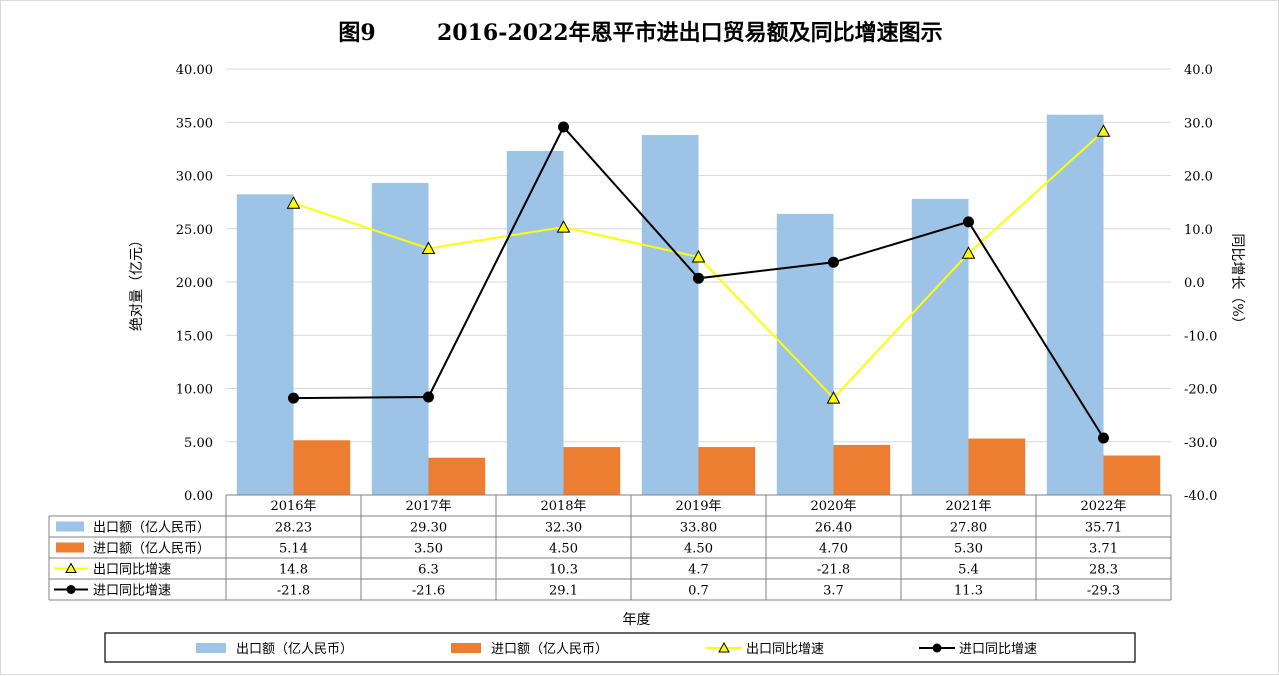 This screenshot has height=676, width=1279. I want to click on table-cell: 27.80, so click(968, 528).